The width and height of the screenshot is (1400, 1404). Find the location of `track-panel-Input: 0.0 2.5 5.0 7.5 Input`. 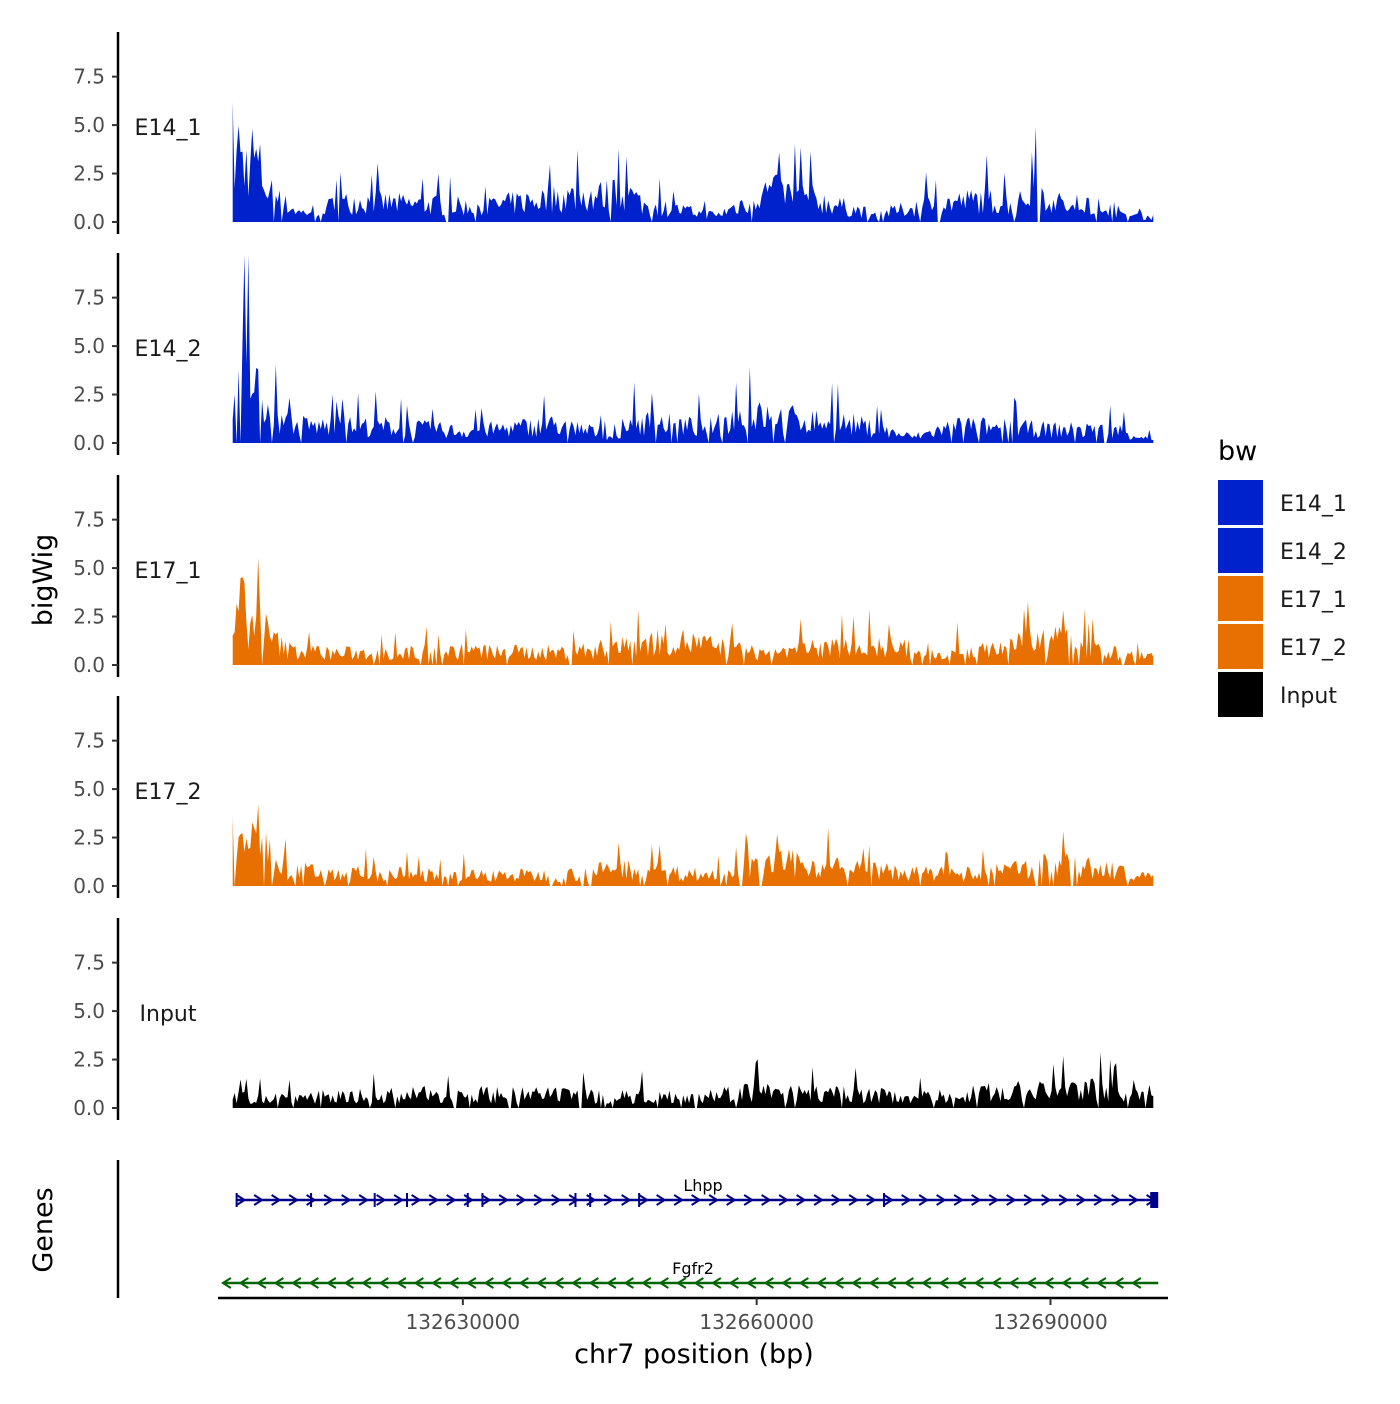

track-panel-Input: 0.0 2.5 5.0 7.5 Input is located at coordinates (613, 1019).